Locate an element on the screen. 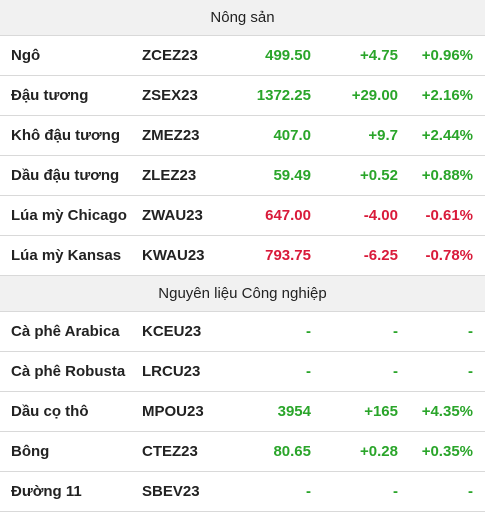 Image resolution: width=485 pixels, height=515 pixels. price-value: 80.65 is located at coordinates (292, 451).